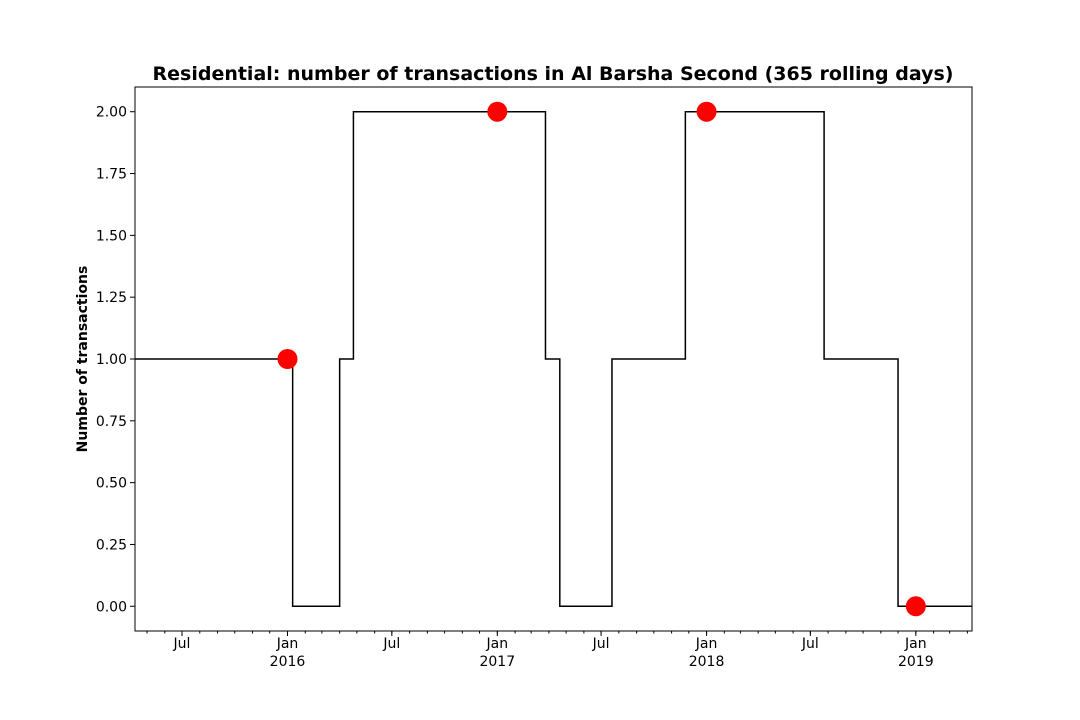 The width and height of the screenshot is (1080, 720). Describe the element at coordinates (111, 113) in the screenshot. I see `y-tick-label: 2.00` at that location.